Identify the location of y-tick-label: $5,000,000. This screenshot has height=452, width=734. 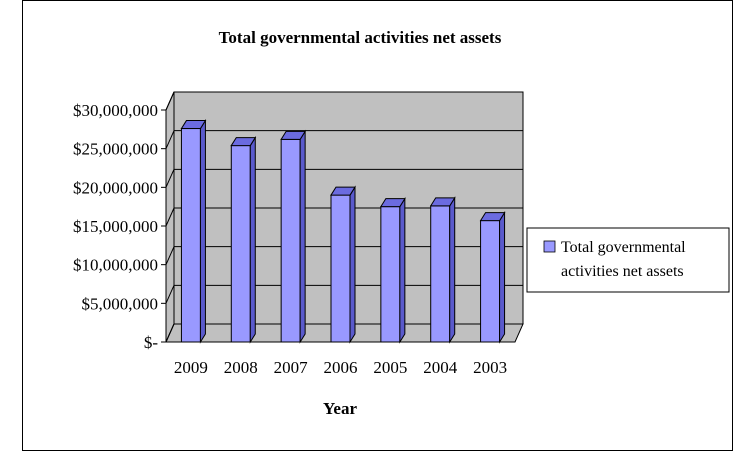
(120, 303).